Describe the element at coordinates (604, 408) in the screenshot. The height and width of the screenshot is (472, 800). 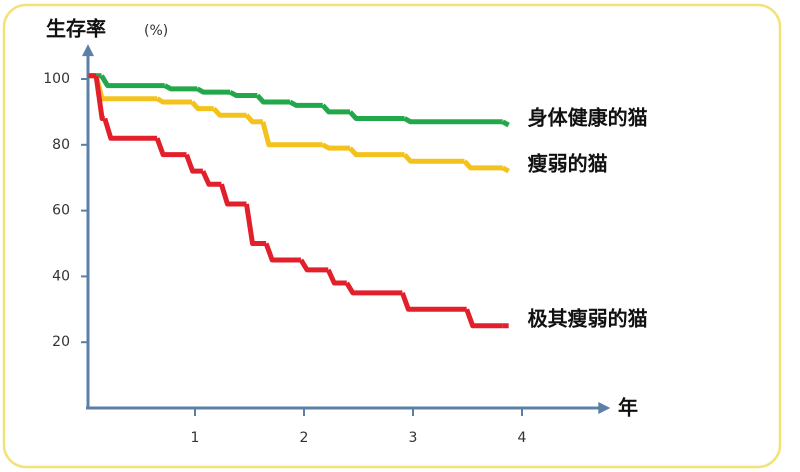
I see `x-axis-arrow` at that location.